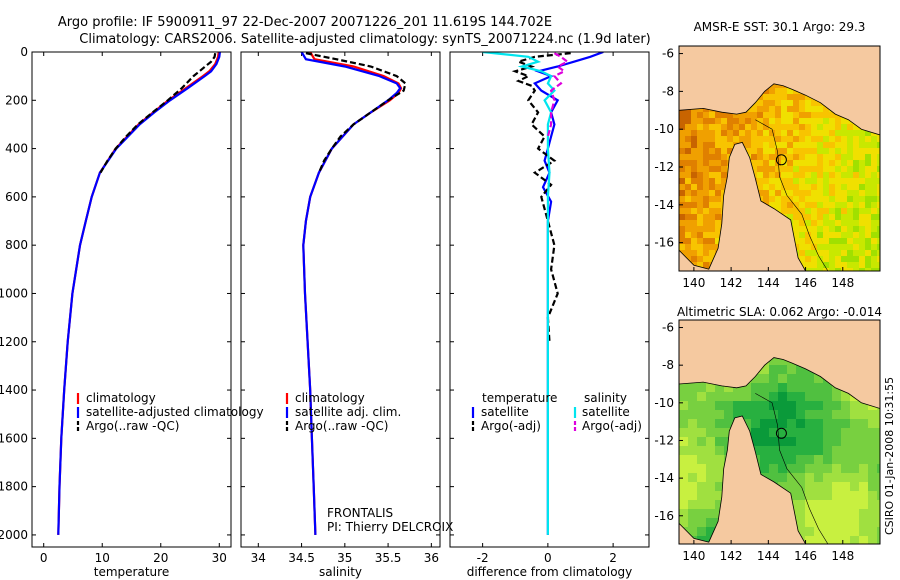 The image size is (900, 580). Describe the element at coordinates (731, 556) in the screenshot. I see `map-x-tick-label: 142` at that location.